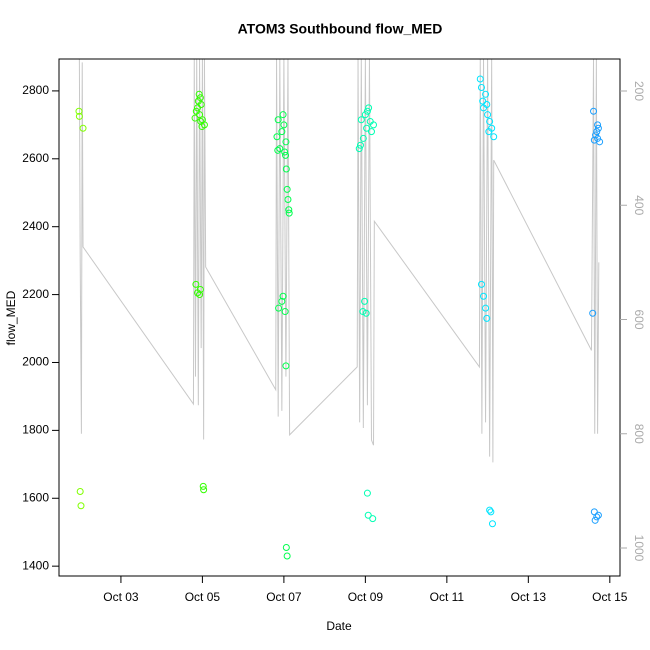  Describe the element at coordinates (639, 548) in the screenshot. I see `y2-tick-label: 1000` at that location.